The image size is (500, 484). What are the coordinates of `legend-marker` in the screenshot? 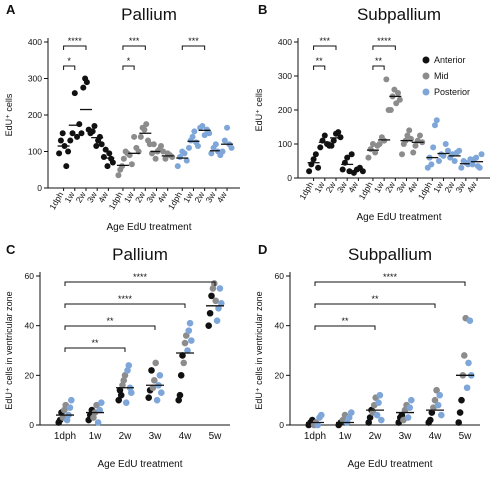 It's located at (426, 60).